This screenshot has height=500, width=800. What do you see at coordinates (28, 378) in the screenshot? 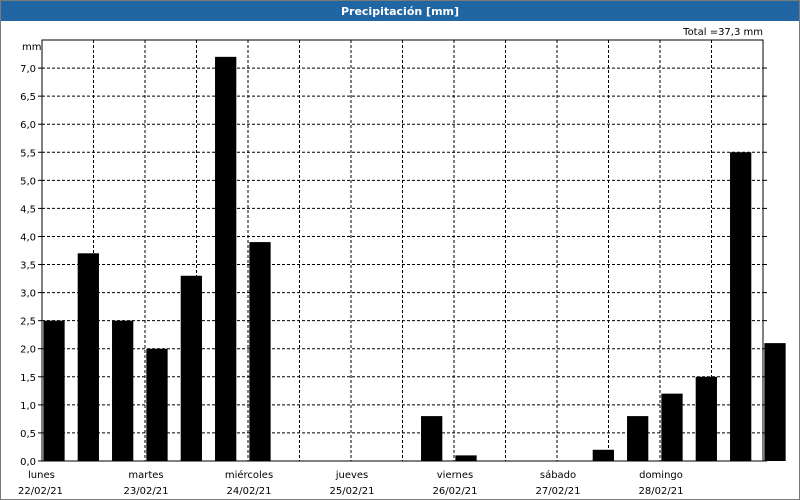
I see `y-tick-label: 1,5` at bounding box center [28, 378].